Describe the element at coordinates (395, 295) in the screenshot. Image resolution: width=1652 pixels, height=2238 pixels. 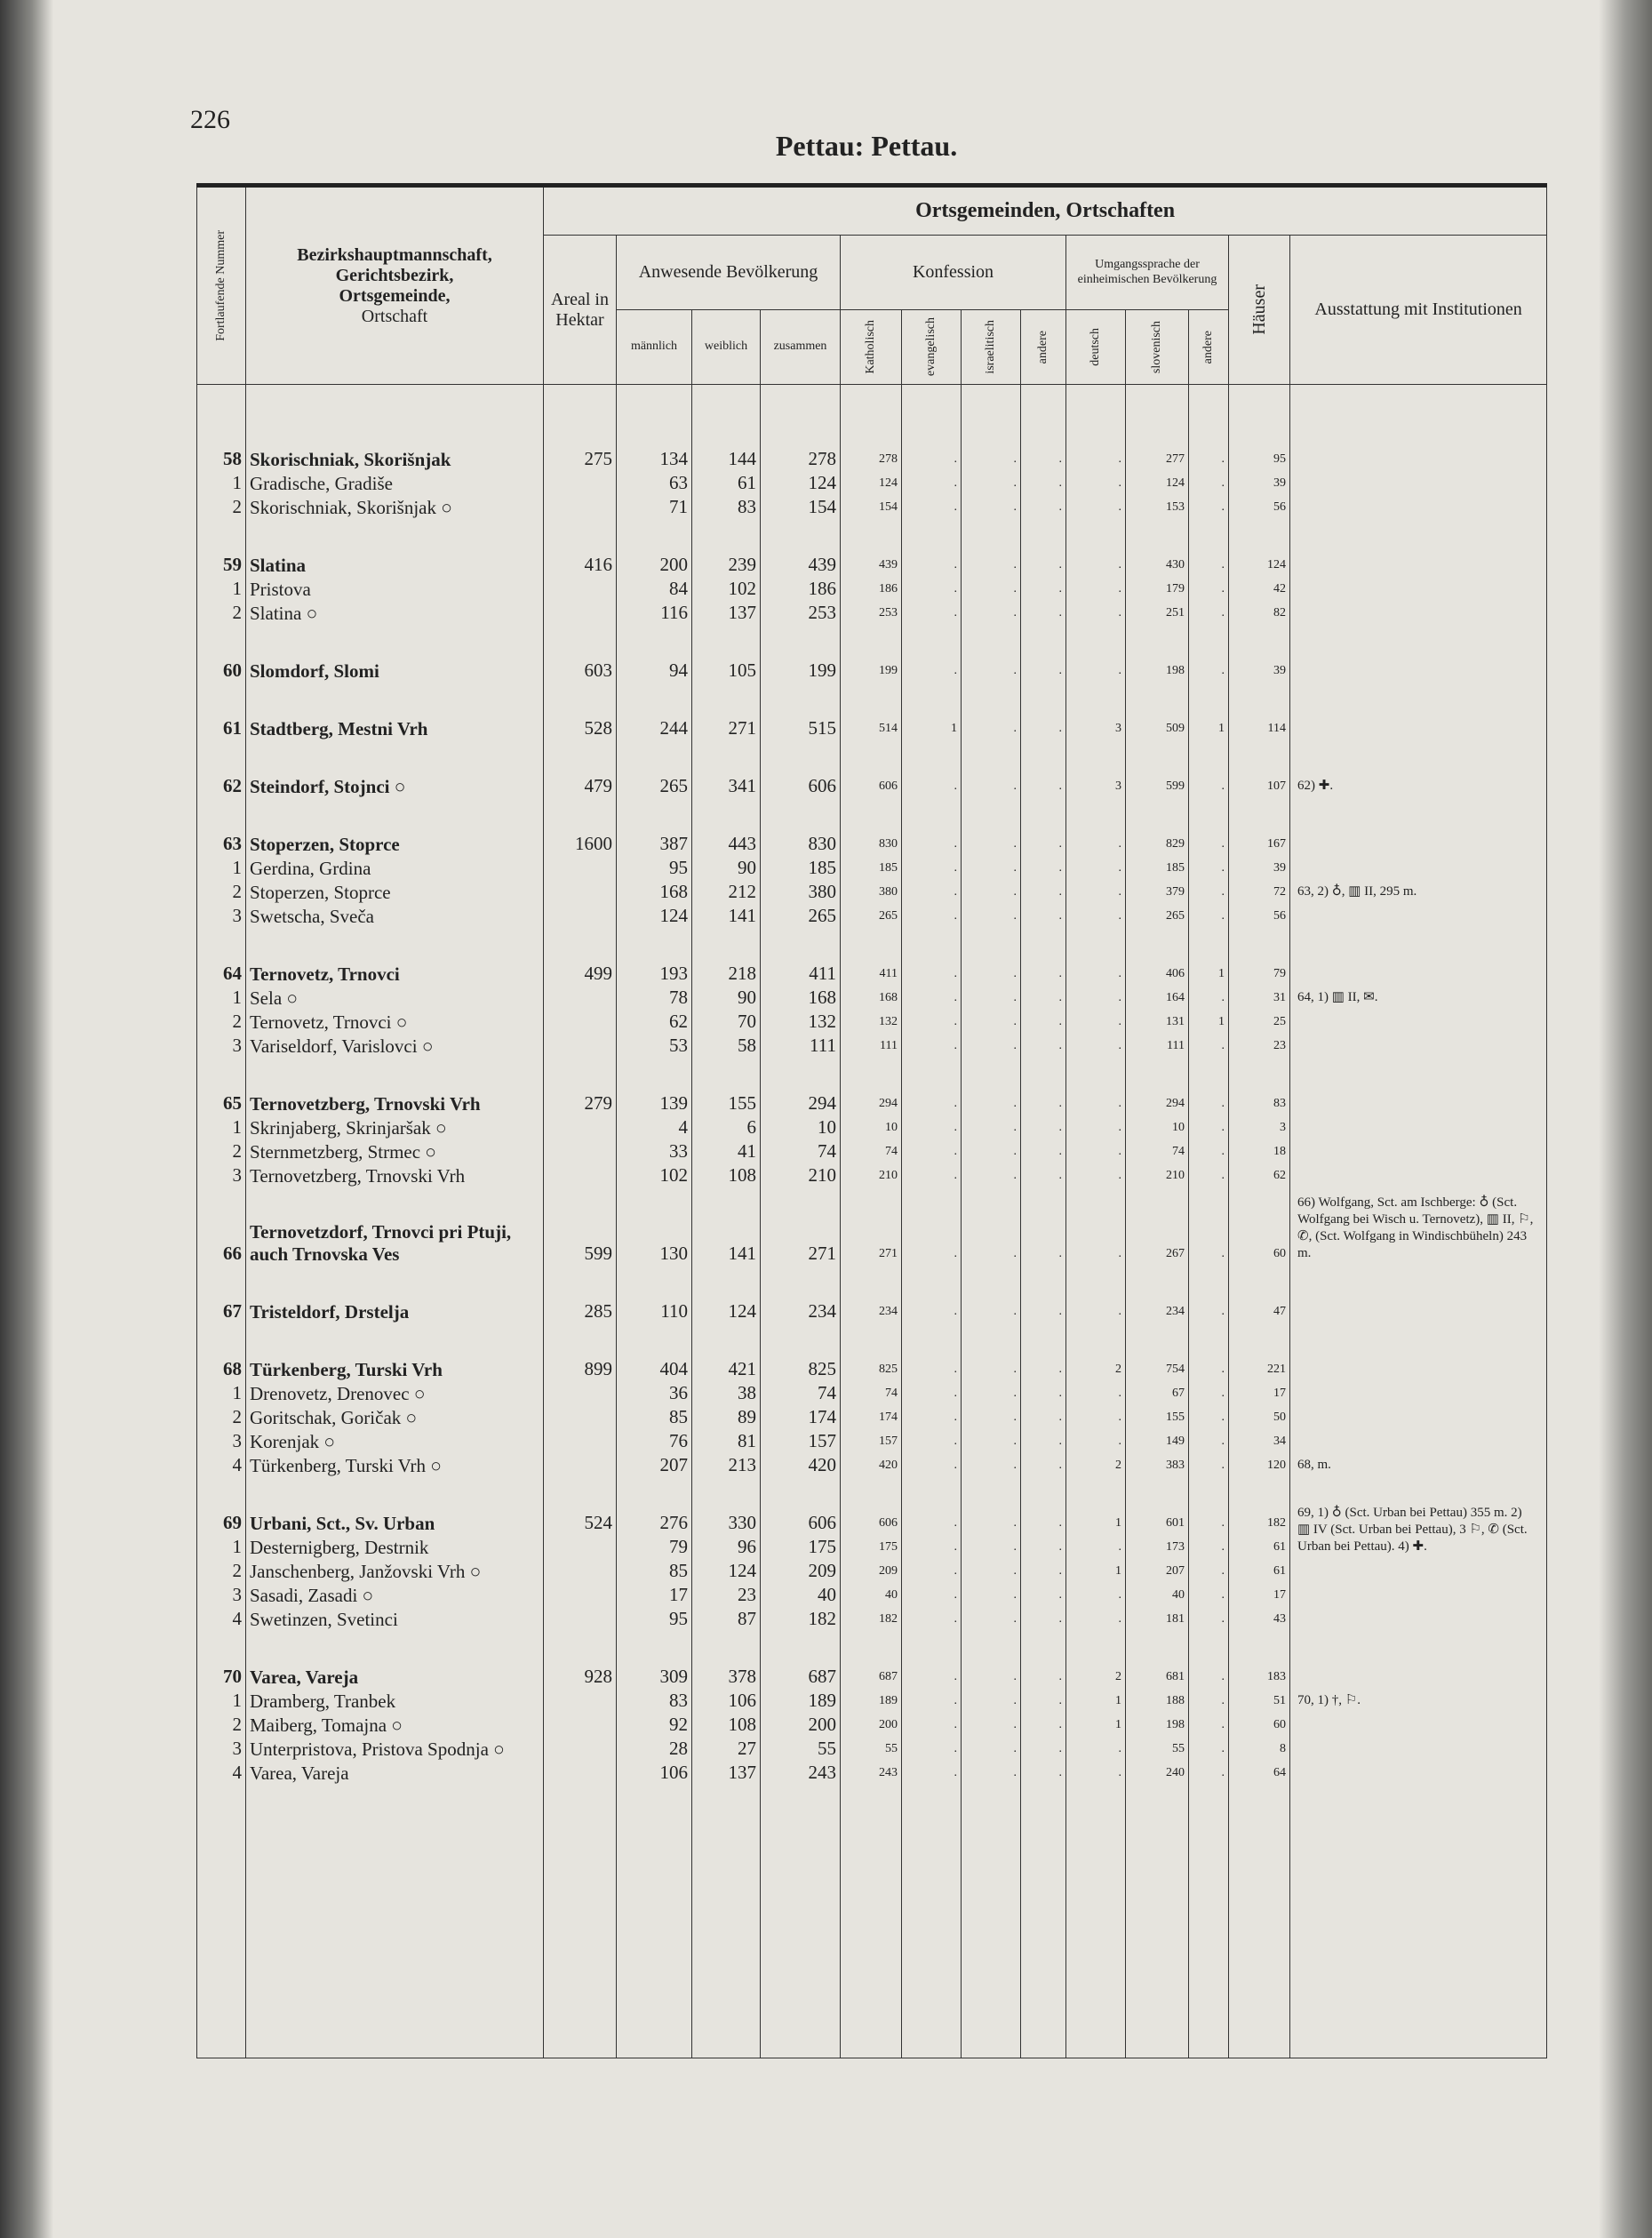
I see `header-text: Ortsgemeinde,` at that location.